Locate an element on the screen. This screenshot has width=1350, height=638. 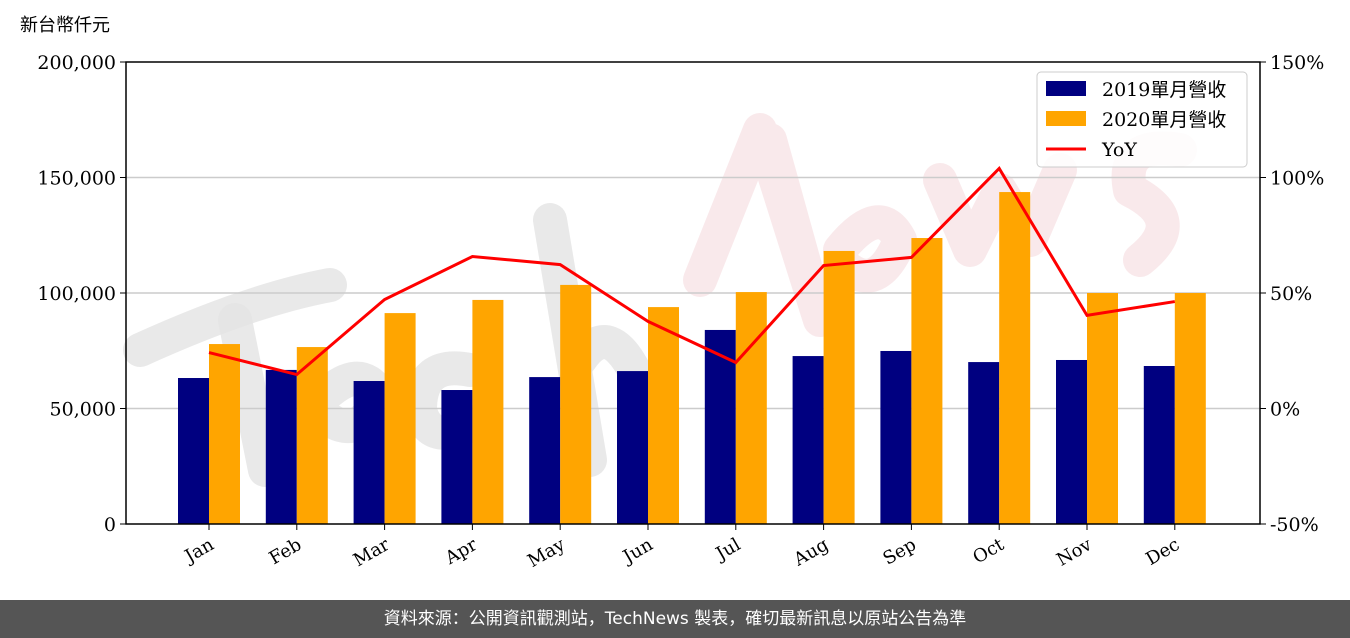
y2-tick-label: 150% is located at coordinates (1297, 63).